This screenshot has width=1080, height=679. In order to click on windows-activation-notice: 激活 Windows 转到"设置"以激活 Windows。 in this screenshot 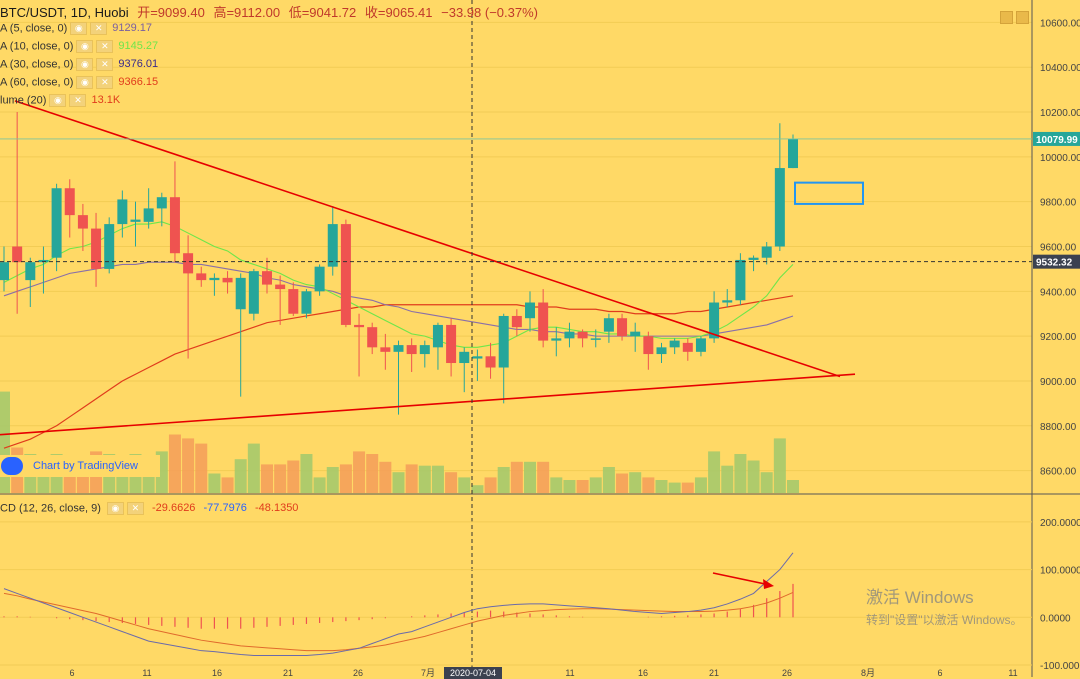, I will do `click(944, 605)`.